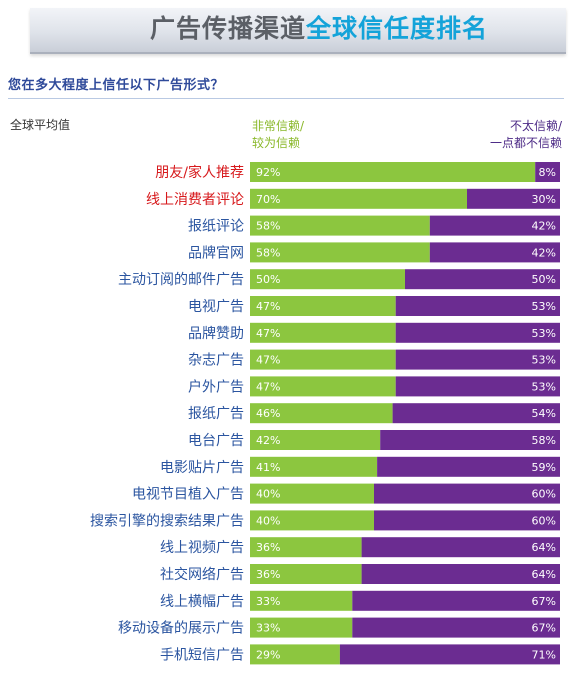  What do you see at coordinates (202, 548) in the screenshot?
I see `category-label: 线上视频广告` at bounding box center [202, 548].